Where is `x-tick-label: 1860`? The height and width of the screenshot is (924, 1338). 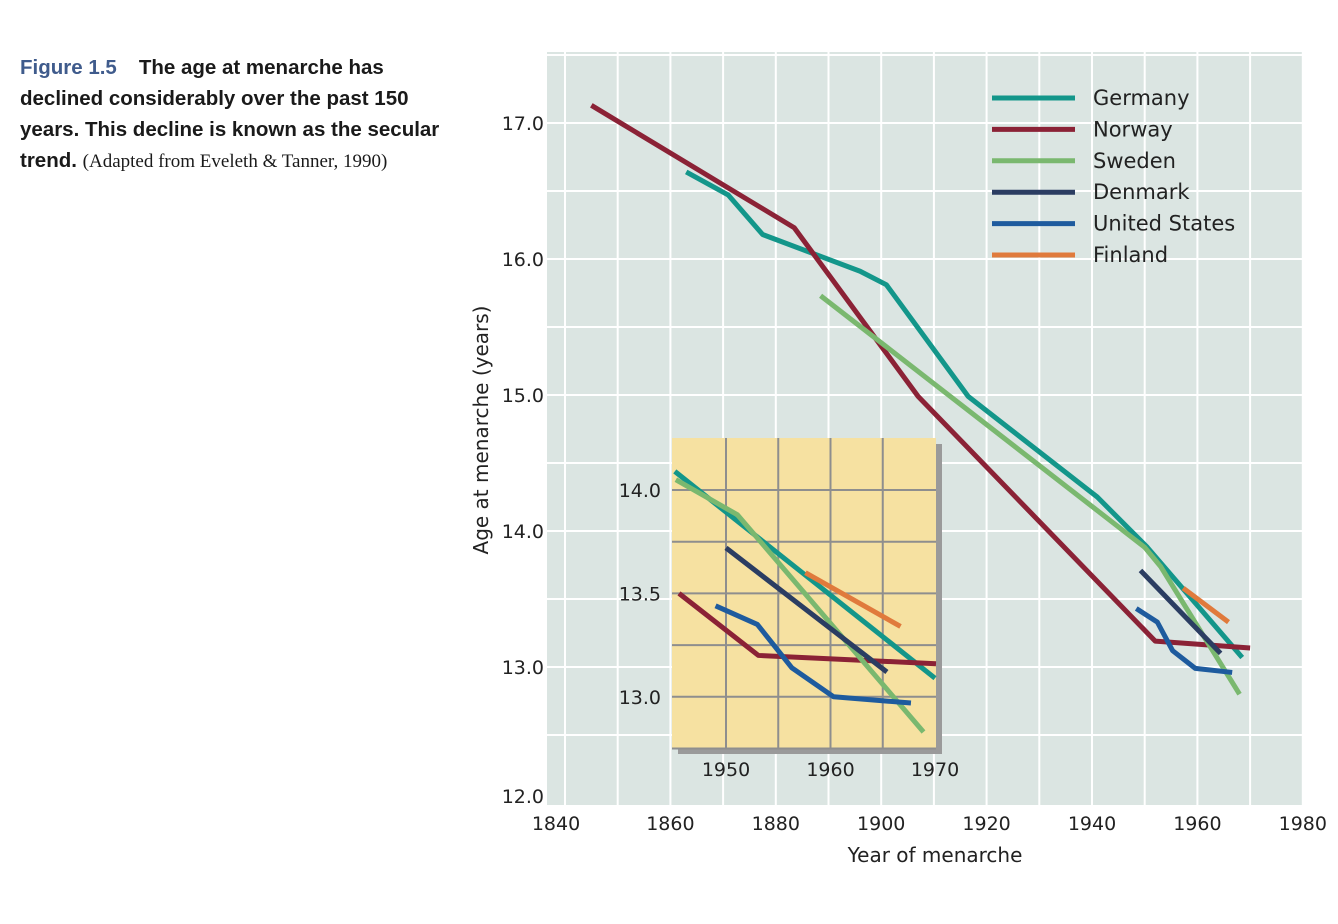 x-tick-label: 1860 is located at coordinates (670, 824).